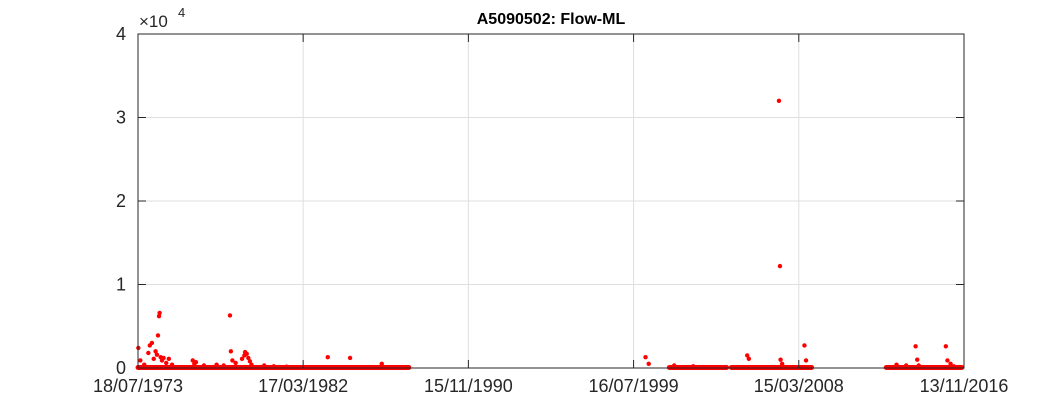  What do you see at coordinates (468, 386) in the screenshot?
I see `x-tick-label: 15/11/1990` at bounding box center [468, 386].